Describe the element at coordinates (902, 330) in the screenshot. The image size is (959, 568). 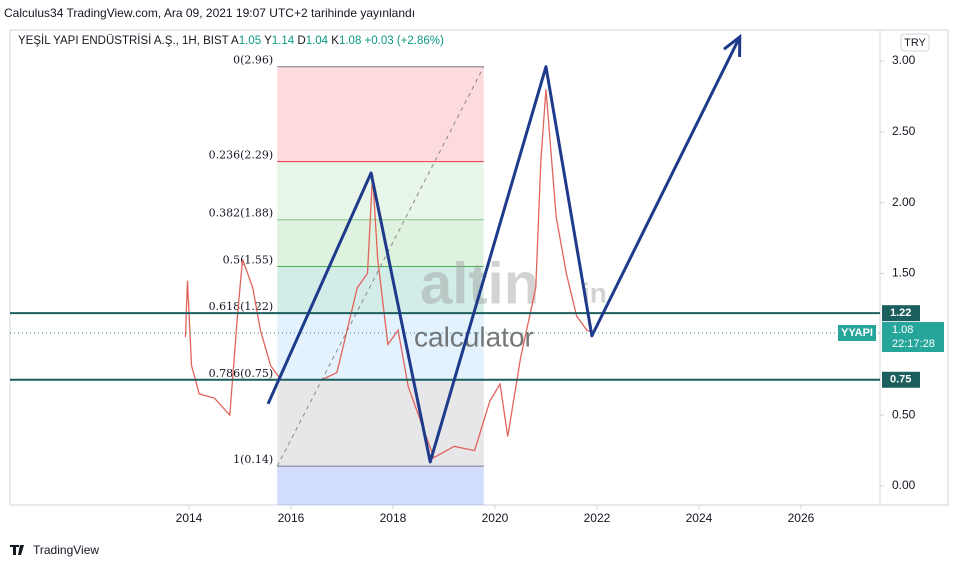
I see `last-price: 1.08` at that location.